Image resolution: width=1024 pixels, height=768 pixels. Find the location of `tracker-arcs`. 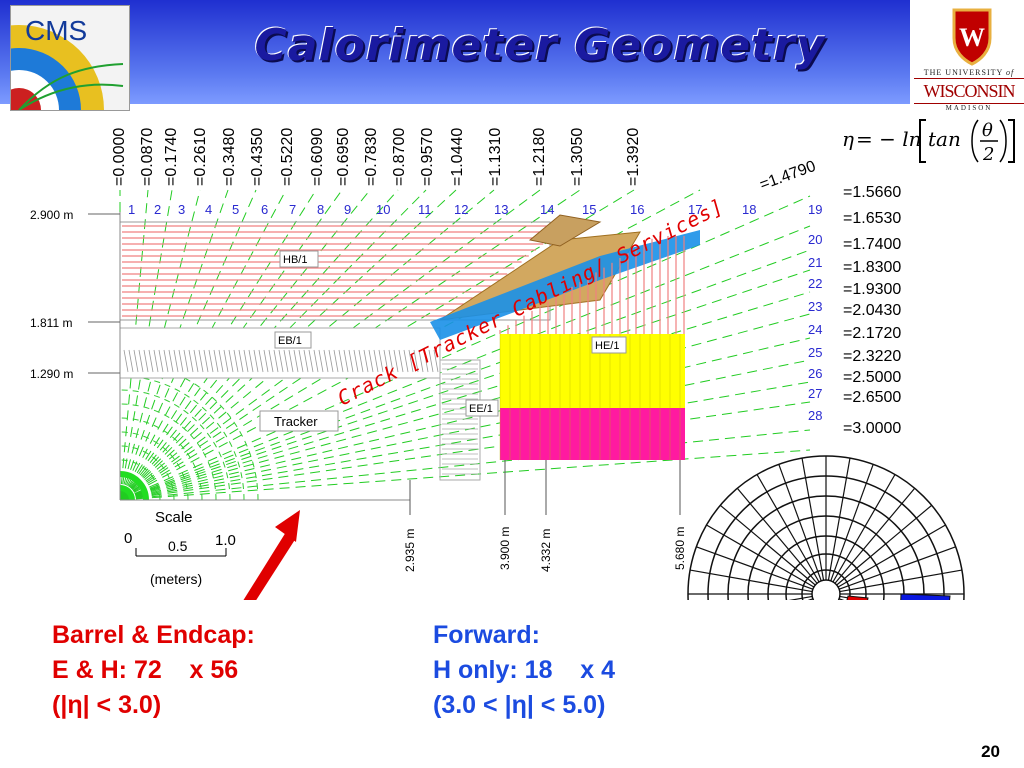

tracker-arcs is located at coordinates (189, 431).